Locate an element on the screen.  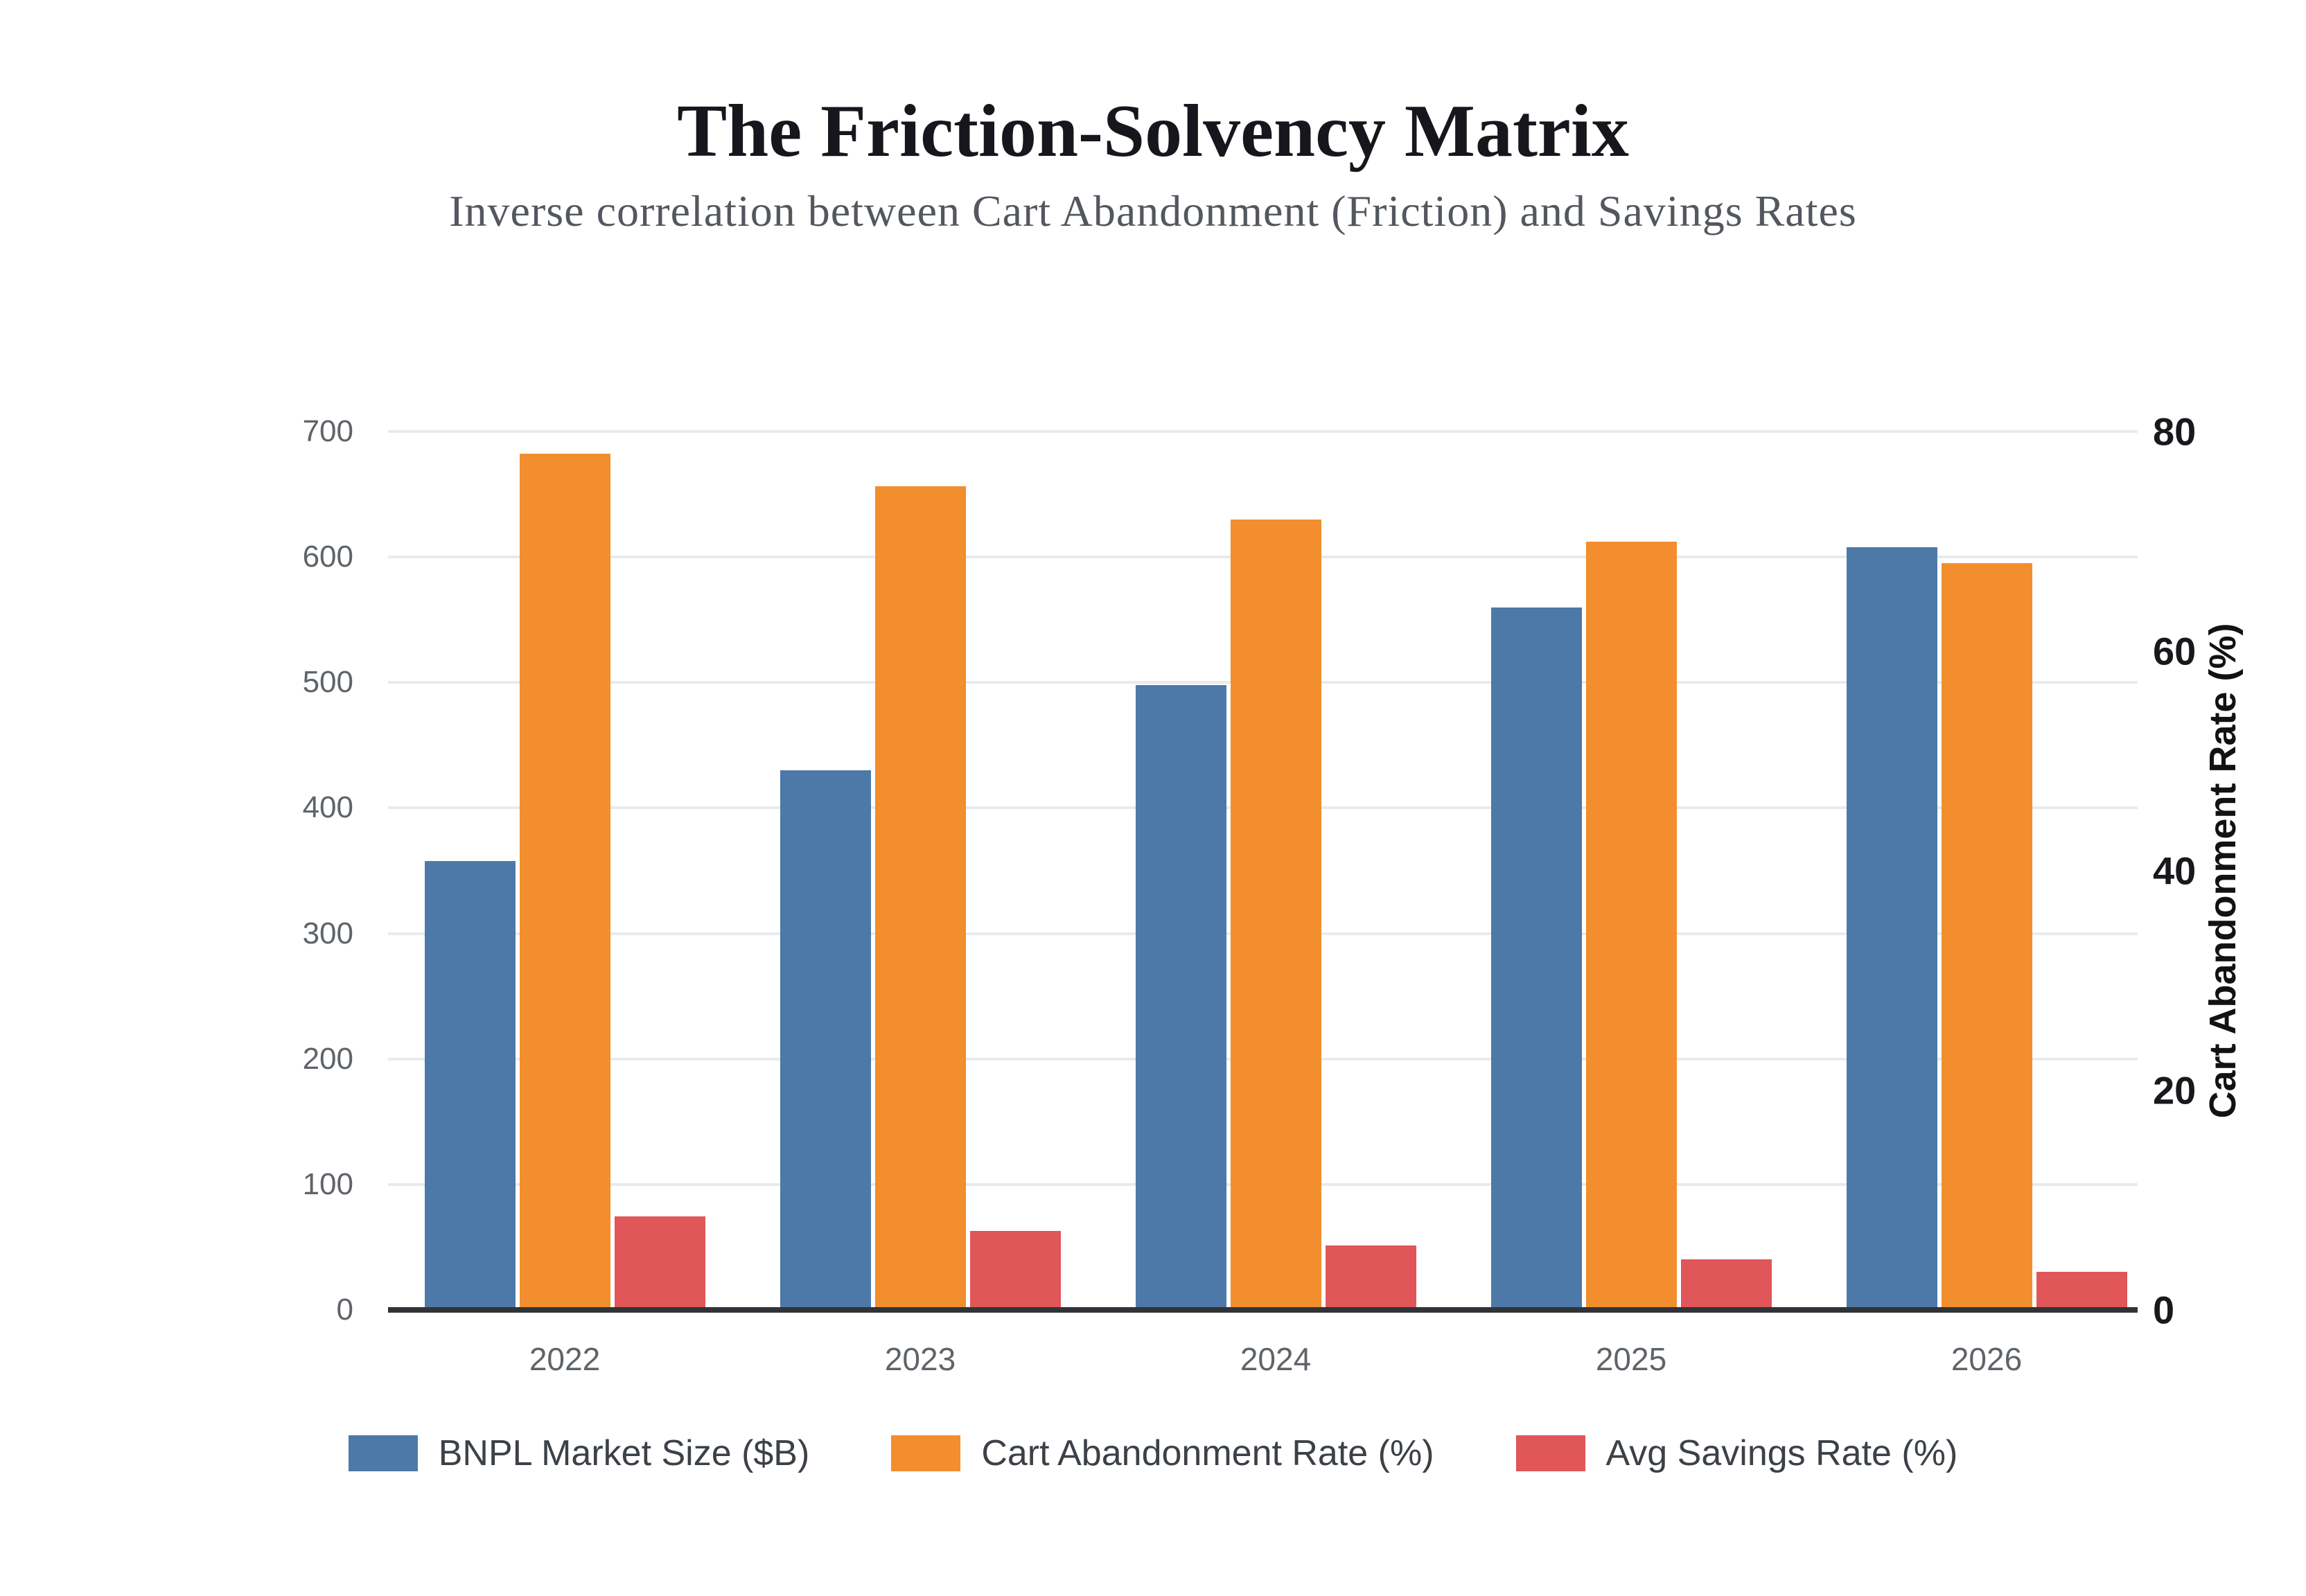
x-axis-label-2025: 2025 is located at coordinates (1631, 1359).